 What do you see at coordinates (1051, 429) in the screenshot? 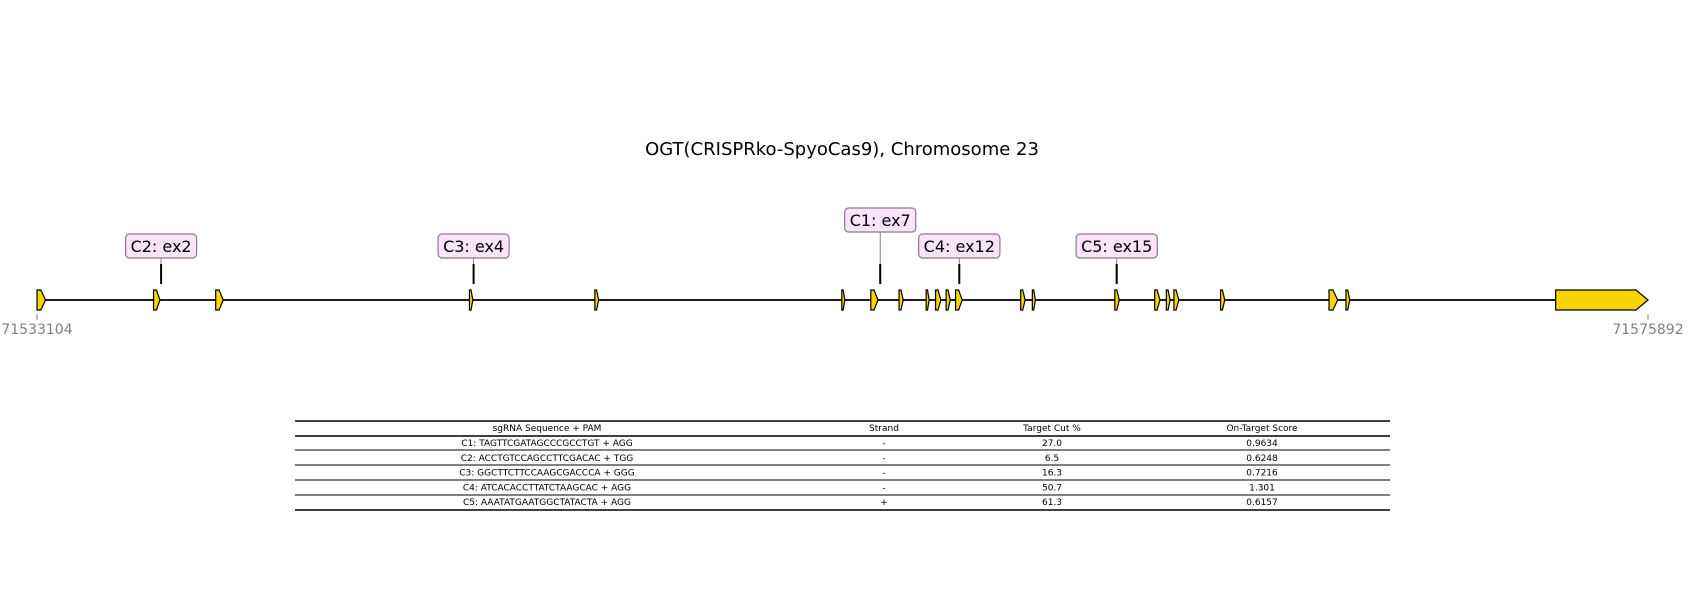
I see `table-header: Target Cut %` at bounding box center [1051, 429].